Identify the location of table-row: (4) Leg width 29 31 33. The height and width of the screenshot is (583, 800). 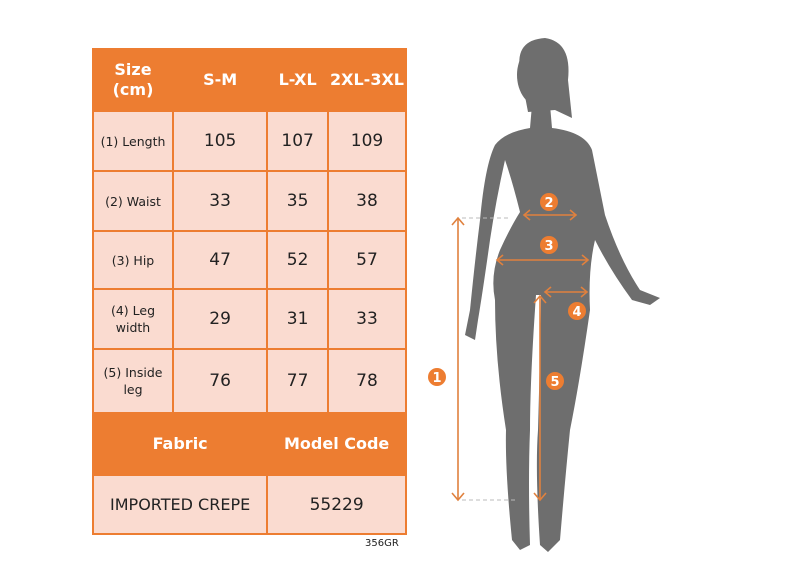
(249, 319).